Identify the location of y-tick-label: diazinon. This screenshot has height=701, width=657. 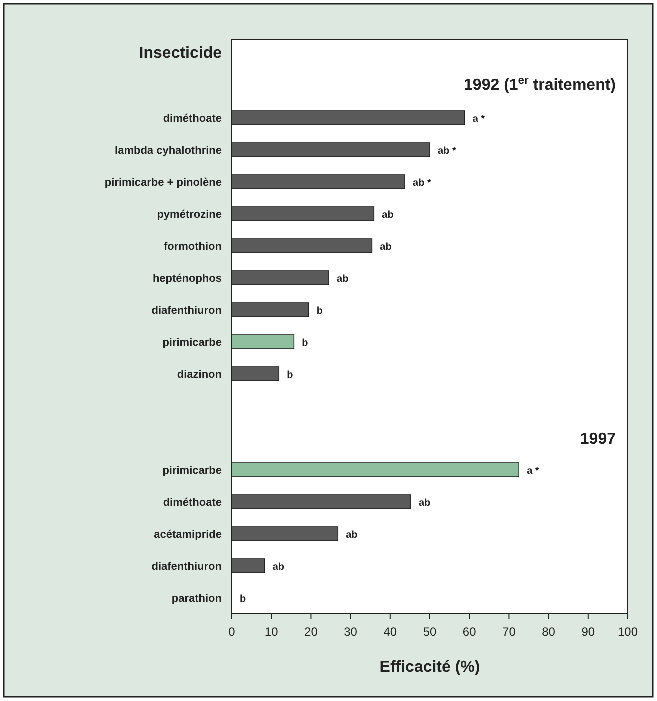
(199, 375).